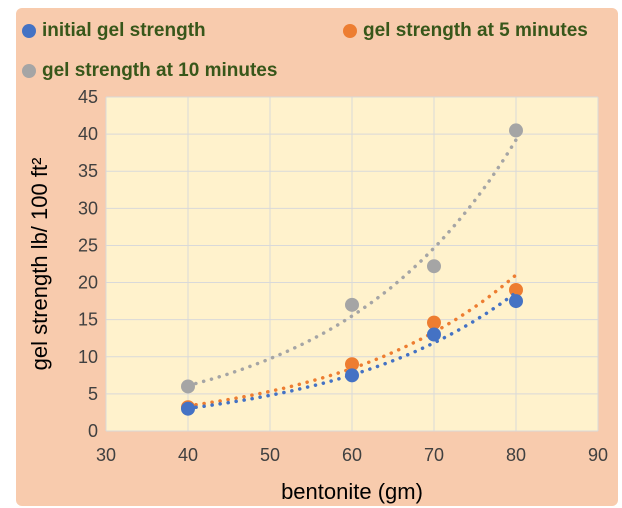 Image resolution: width=622 pixels, height=508 pixels. I want to click on y-tick-label: 25, so click(88, 245).